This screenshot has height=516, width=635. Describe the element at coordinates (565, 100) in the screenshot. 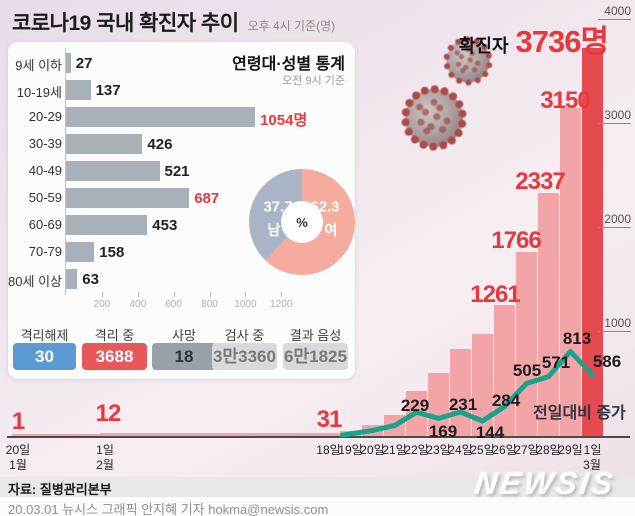

I see `milestone-label: 3150` at that location.